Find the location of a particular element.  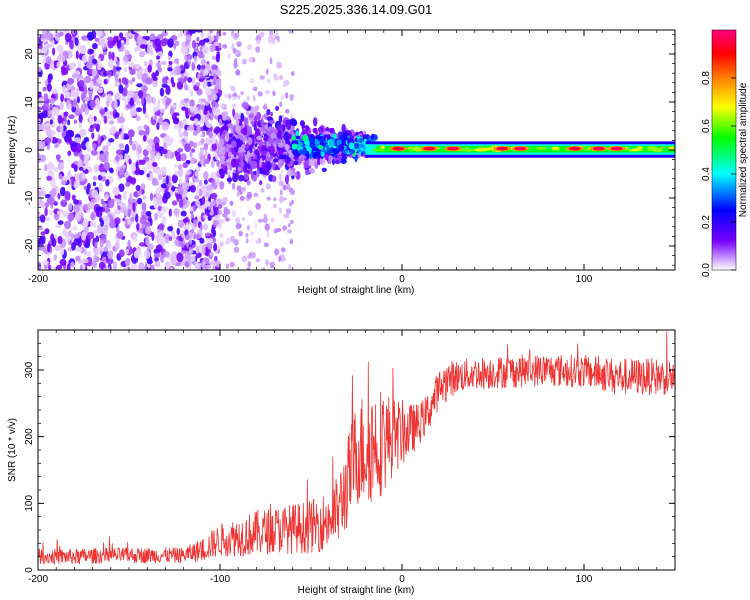

colorbar-tick-label: 0.0 is located at coordinates (706, 270).